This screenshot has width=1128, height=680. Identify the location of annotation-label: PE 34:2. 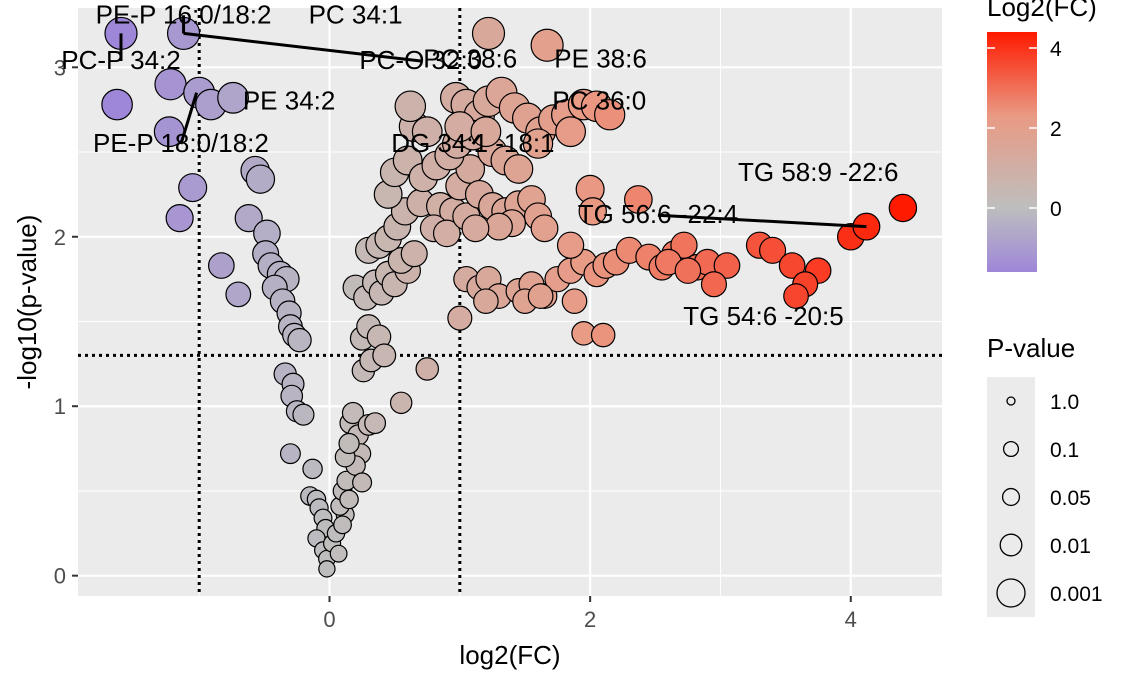
(289, 101).